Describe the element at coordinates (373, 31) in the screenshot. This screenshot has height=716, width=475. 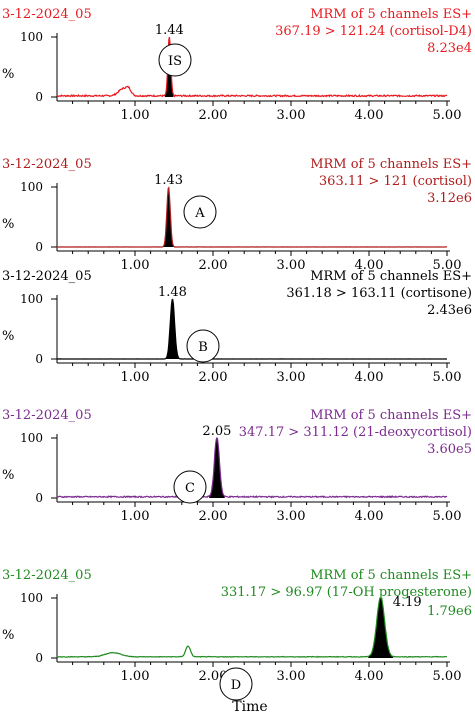
I see `transition-label: 367.19 > 121.24 (cortisol-D4)` at that location.